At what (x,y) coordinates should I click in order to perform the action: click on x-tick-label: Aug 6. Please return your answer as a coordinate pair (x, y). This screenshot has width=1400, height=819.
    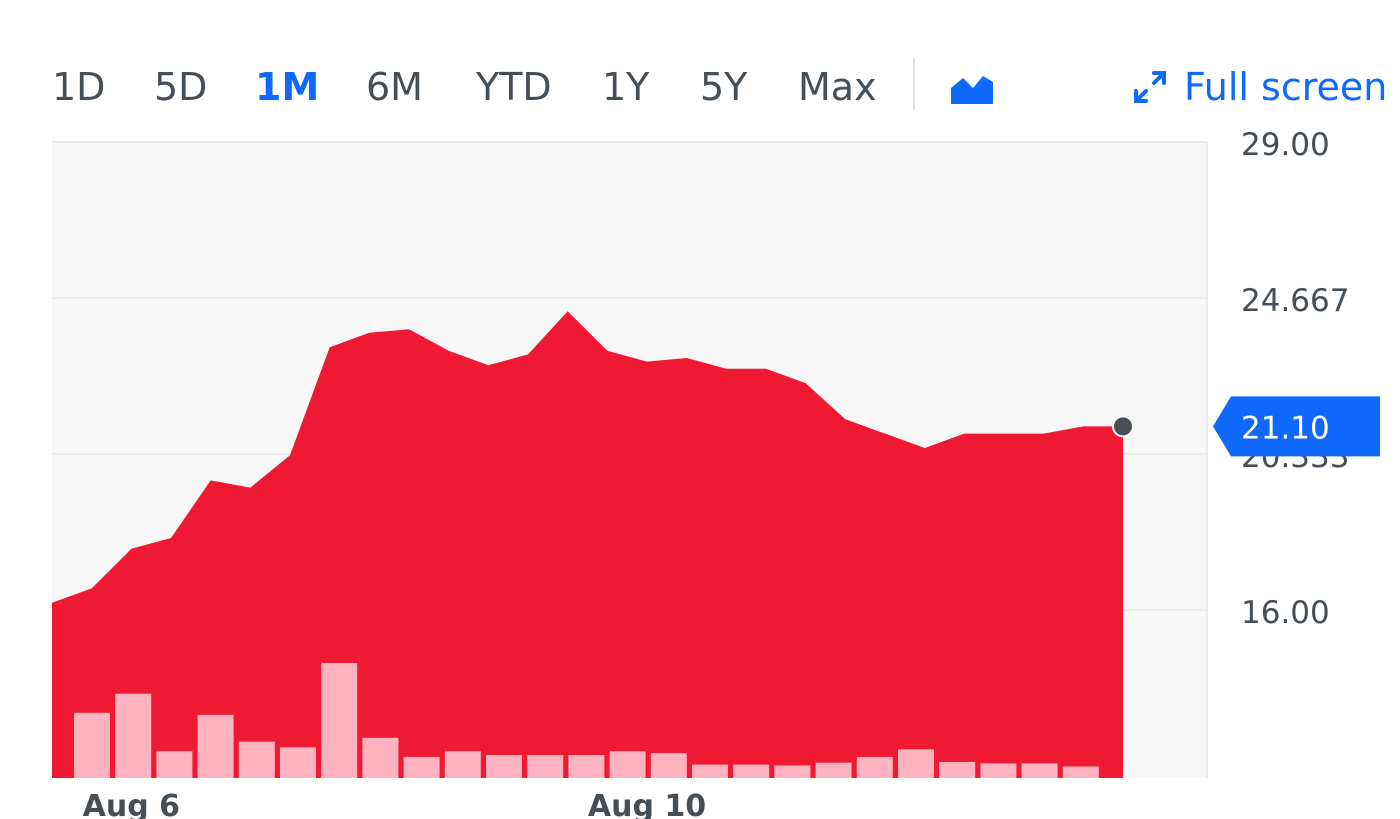
    Looking at the image, I should click on (131, 804).